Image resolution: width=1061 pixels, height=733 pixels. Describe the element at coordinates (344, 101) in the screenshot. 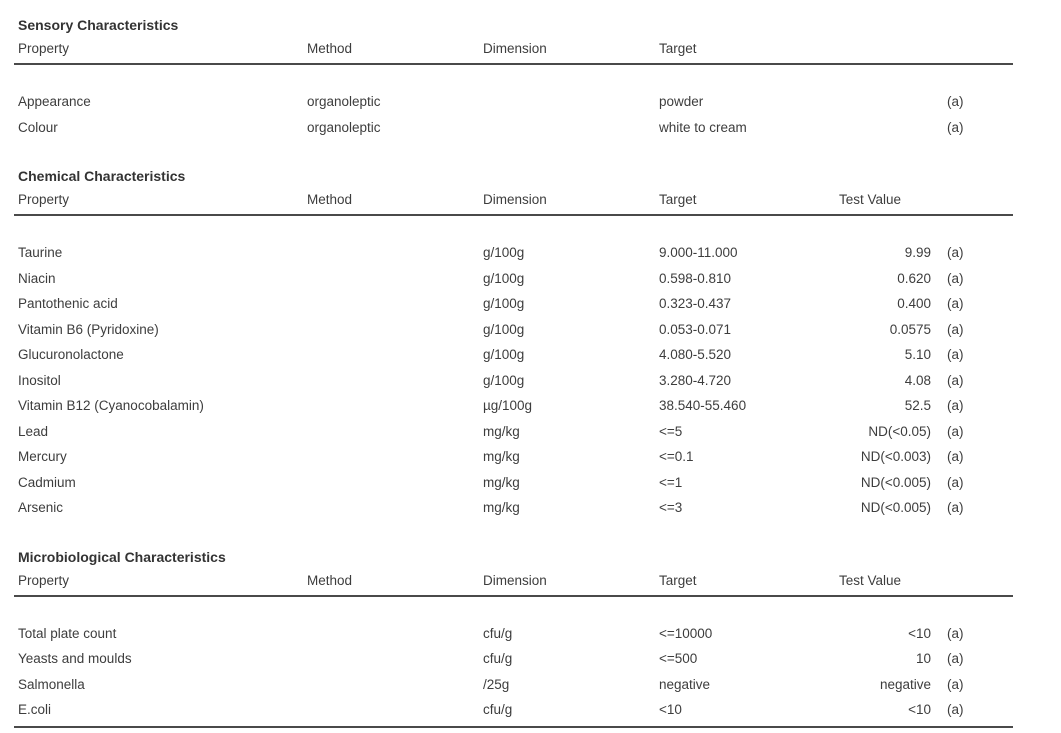

I see `cell-method: organoleptic` at that location.